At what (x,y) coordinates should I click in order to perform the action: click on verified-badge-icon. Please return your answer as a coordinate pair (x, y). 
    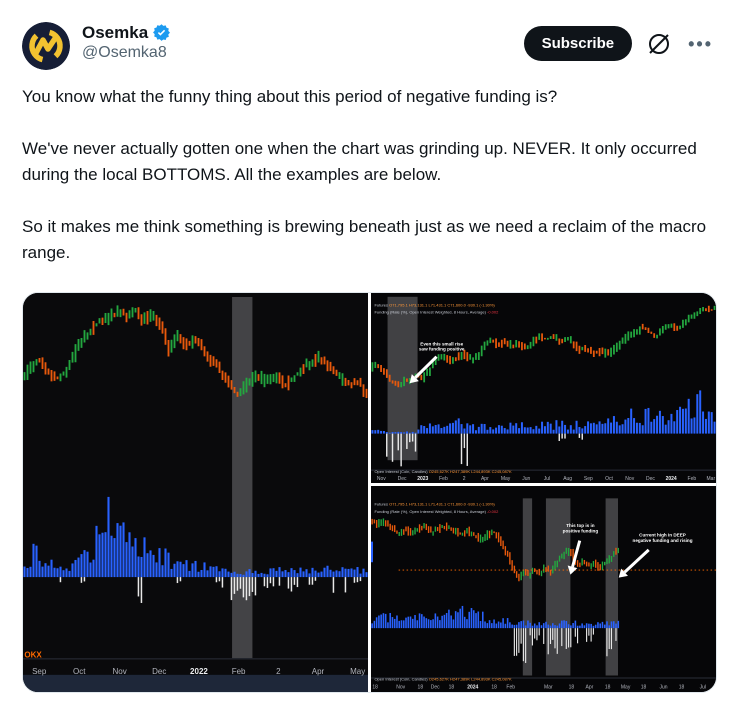
    Looking at the image, I should click on (162, 32).